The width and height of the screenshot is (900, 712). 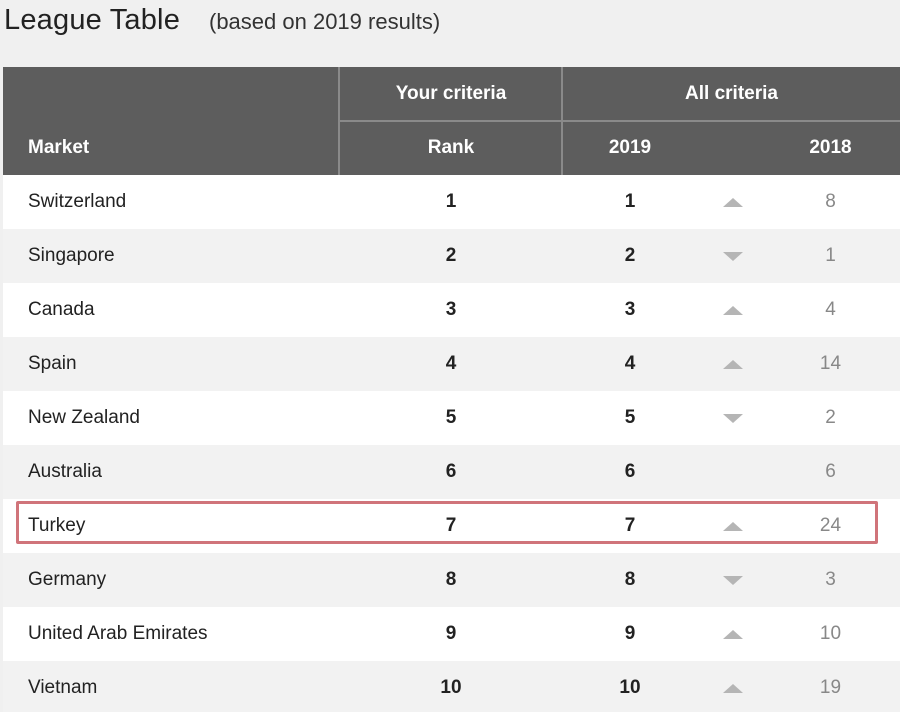 What do you see at coordinates (451, 93) in the screenshot?
I see `header-group-your-criteria: Your criteria` at bounding box center [451, 93].